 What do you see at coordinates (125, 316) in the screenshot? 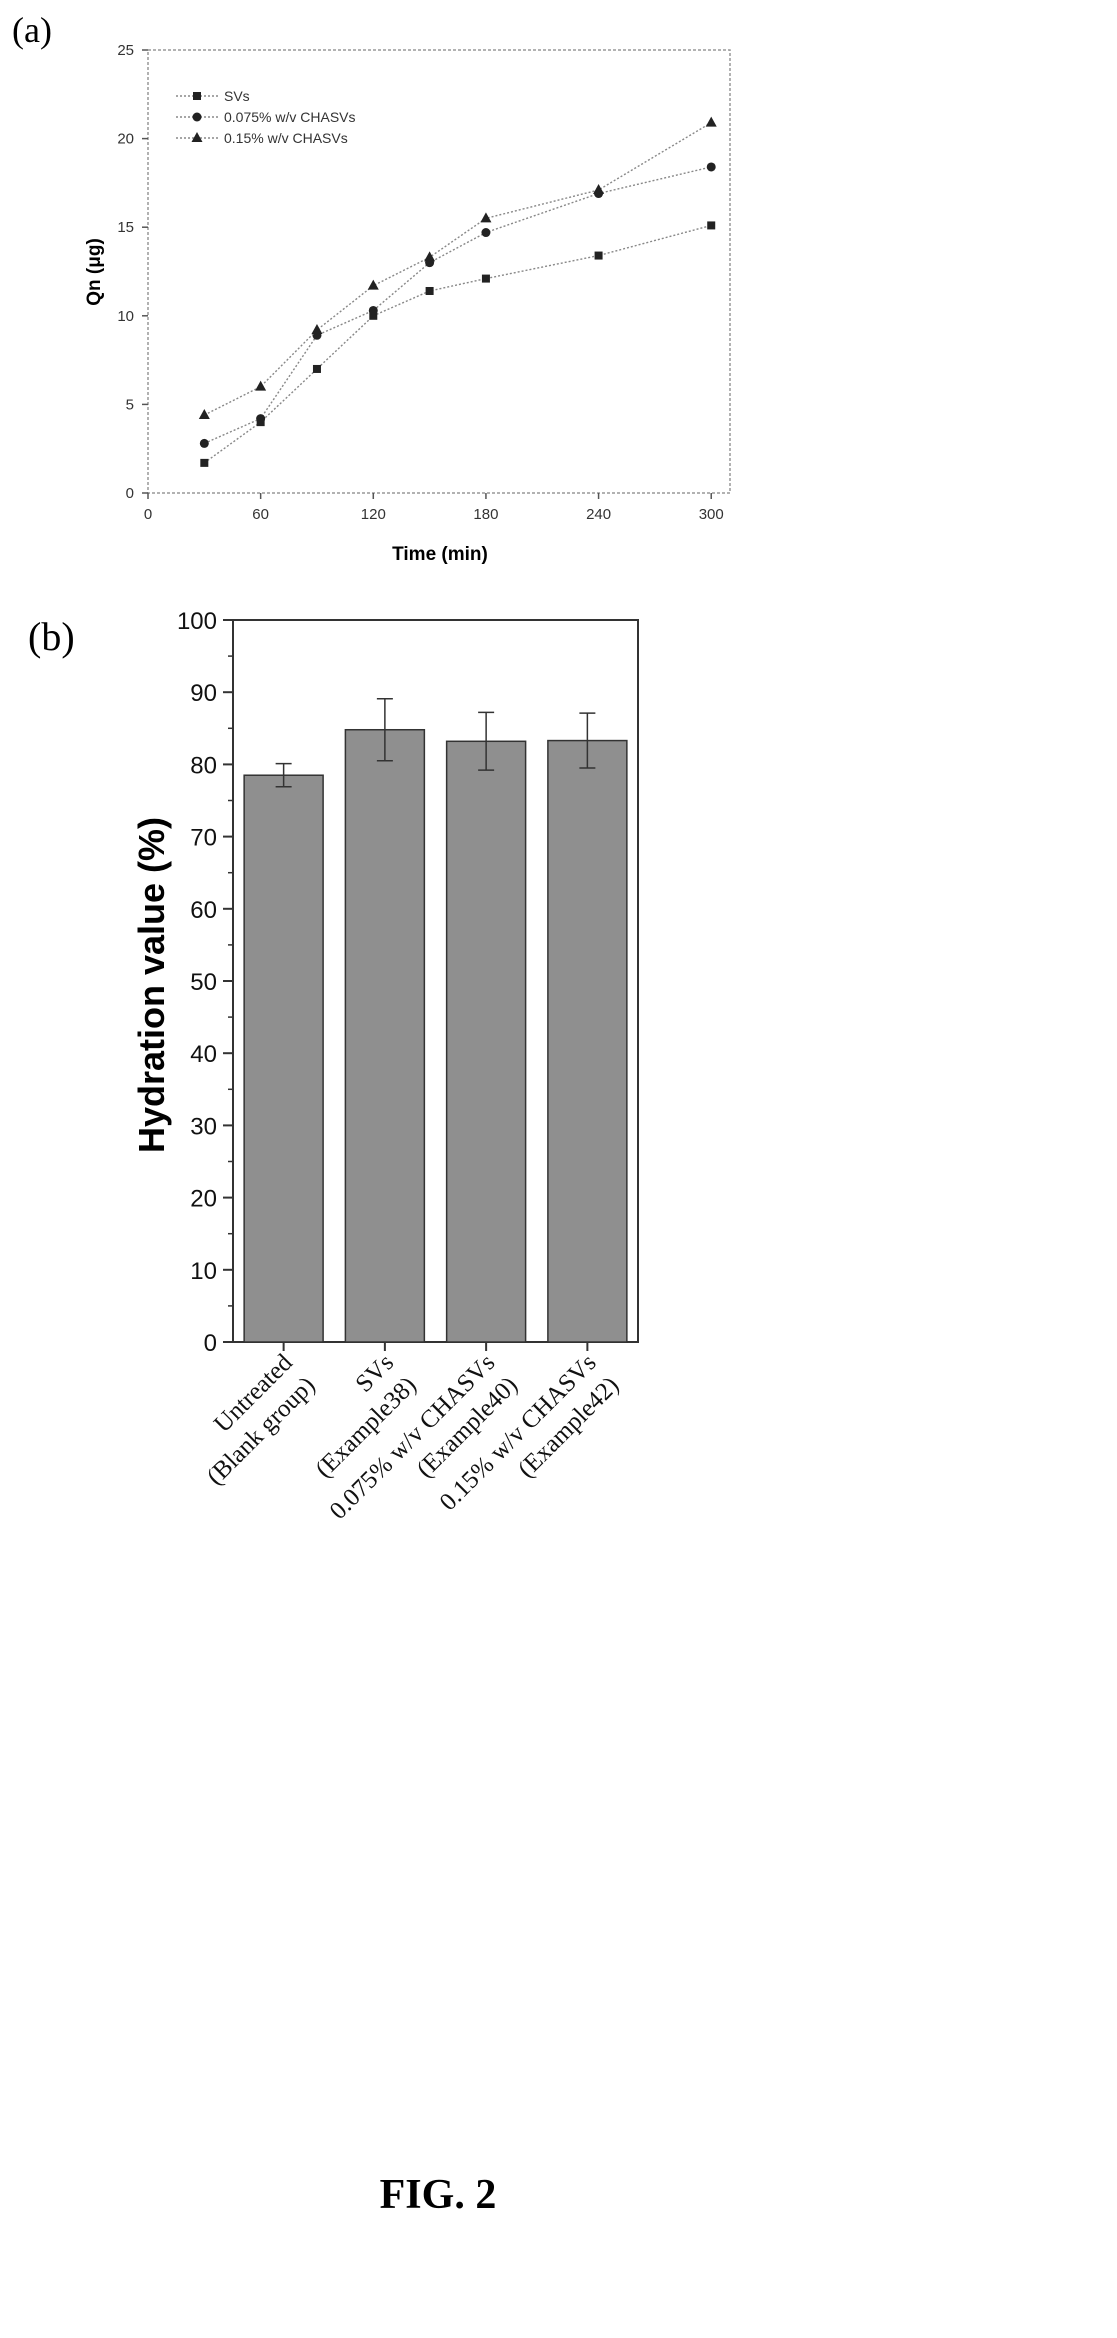
I see `panel-a-y-tick-label: 10` at bounding box center [125, 316].